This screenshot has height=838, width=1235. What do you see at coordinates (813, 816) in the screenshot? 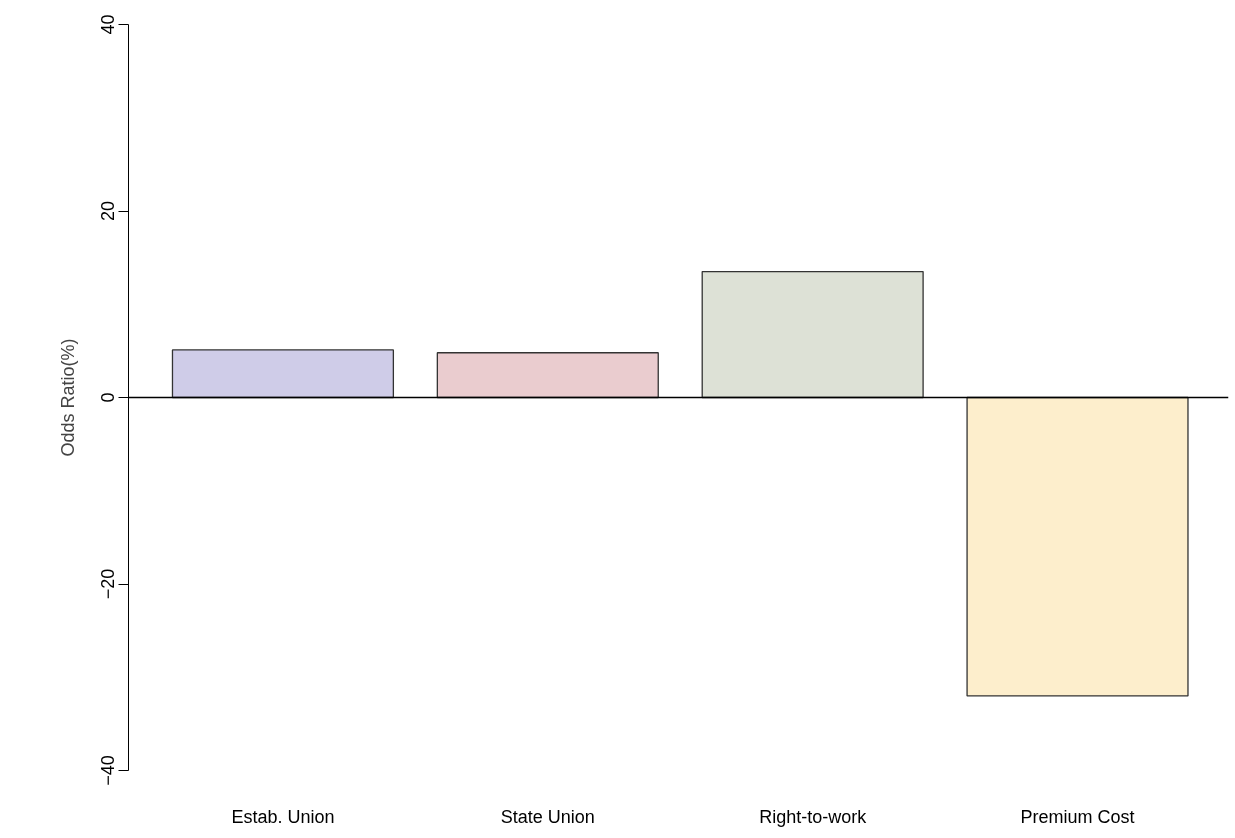
I see `x-tick-label: Right-to-work` at bounding box center [813, 816].